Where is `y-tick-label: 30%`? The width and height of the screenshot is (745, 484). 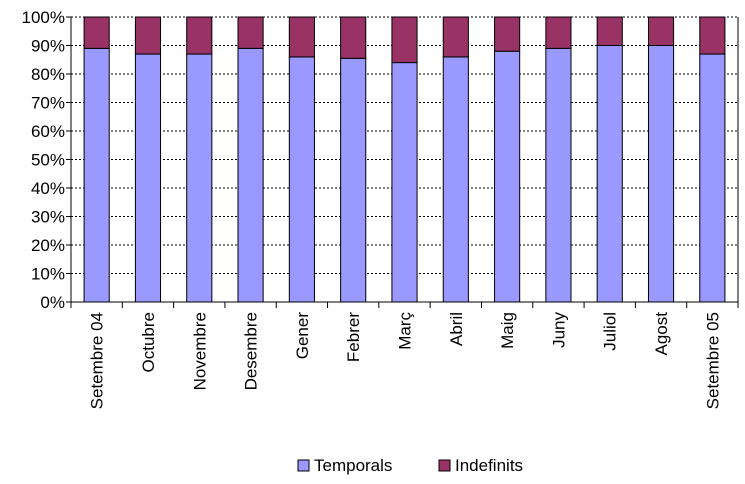 y-tick-label: 30% is located at coordinates (48, 217).